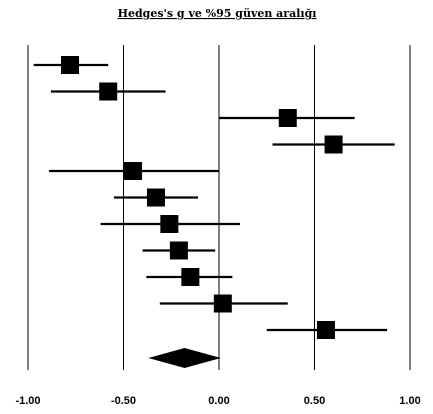 The height and width of the screenshot is (414, 433). Describe the element at coordinates (27, 401) in the screenshot. I see `x-tick-label-0: -1.00` at that location.